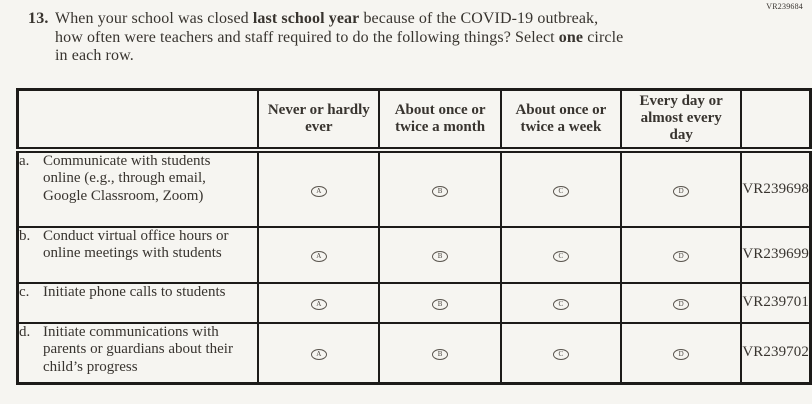 The width and height of the screenshot is (812, 404). What do you see at coordinates (134, 291) in the screenshot?
I see `row-label: Initiate phone calls to students` at bounding box center [134, 291].